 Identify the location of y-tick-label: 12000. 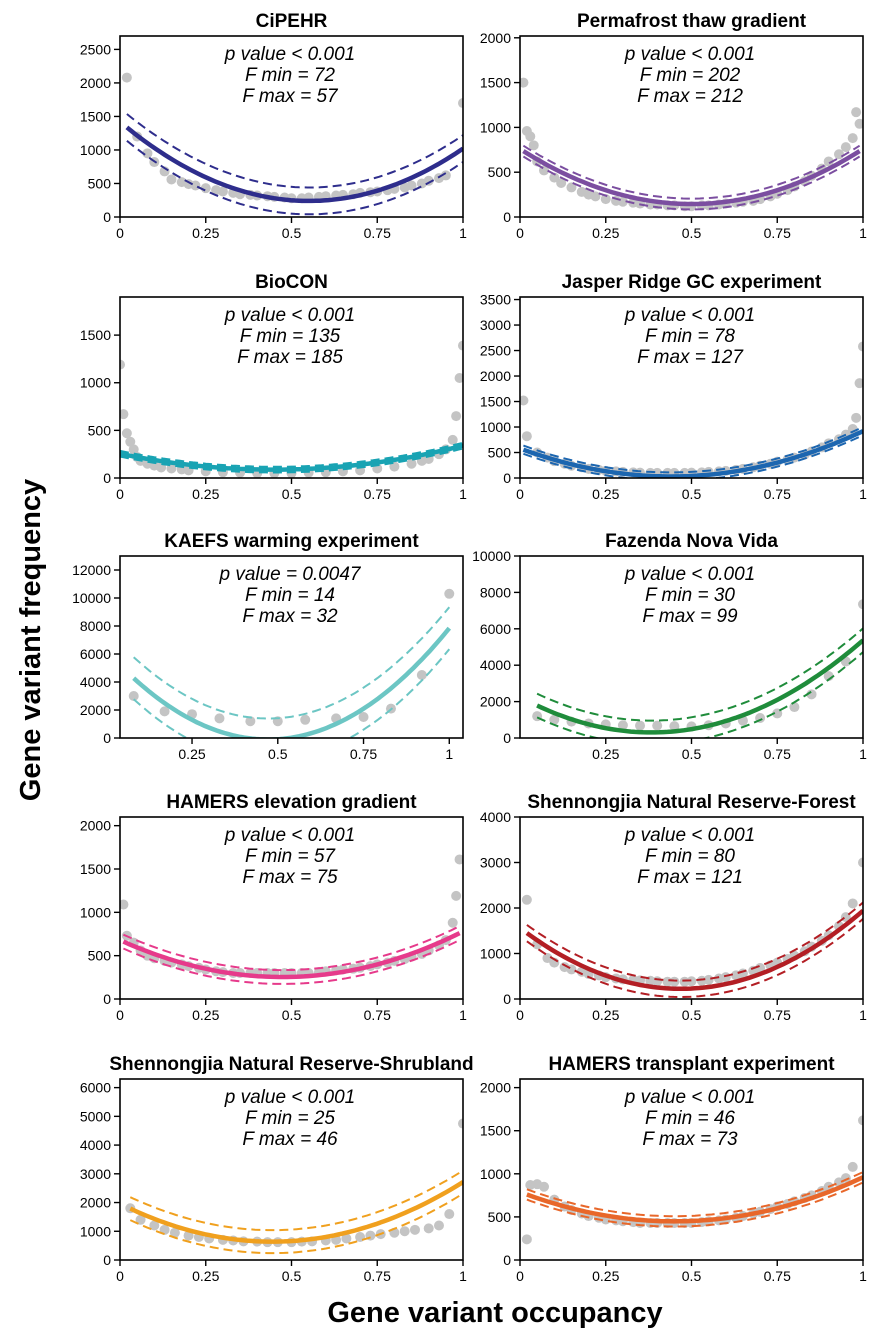
(91, 570).